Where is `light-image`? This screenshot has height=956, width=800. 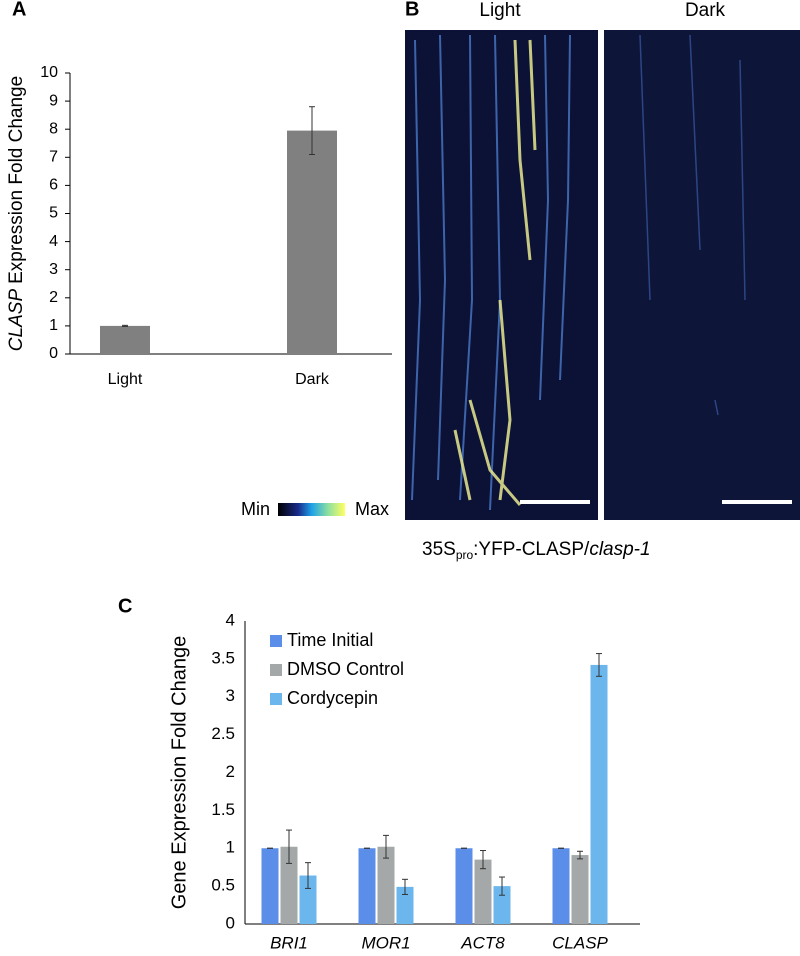
light-image is located at coordinates (501, 275).